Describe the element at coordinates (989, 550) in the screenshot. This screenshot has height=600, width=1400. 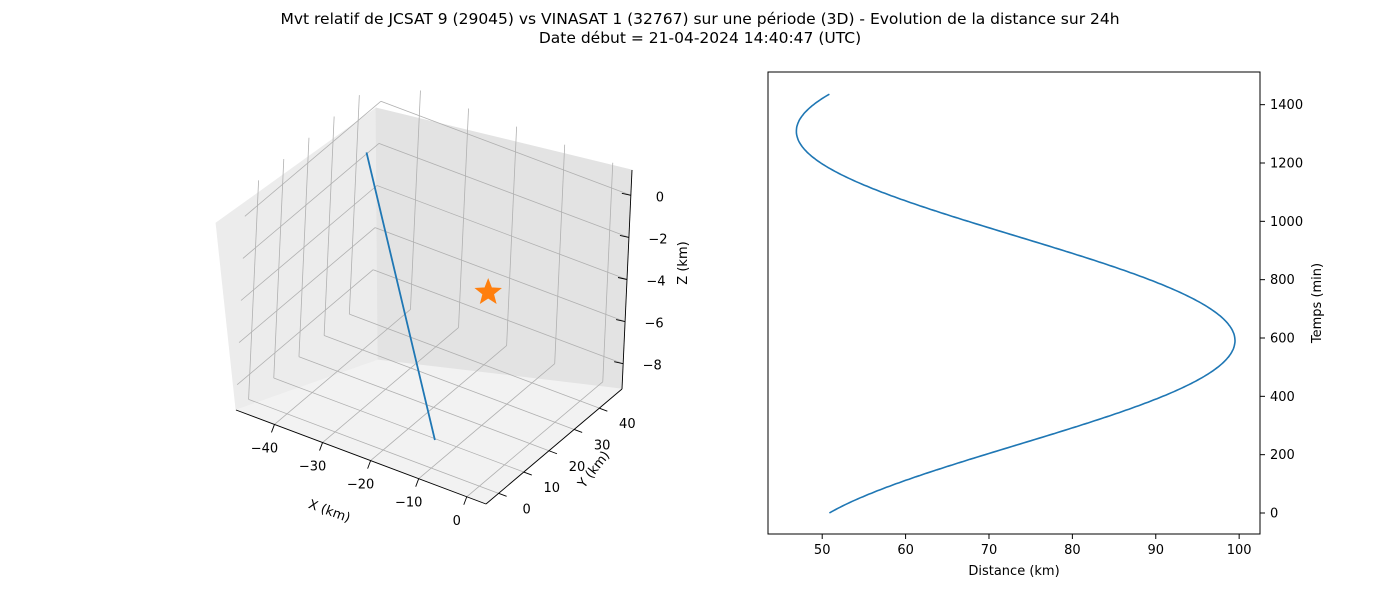
I see `x-tick-label: 70` at that location.